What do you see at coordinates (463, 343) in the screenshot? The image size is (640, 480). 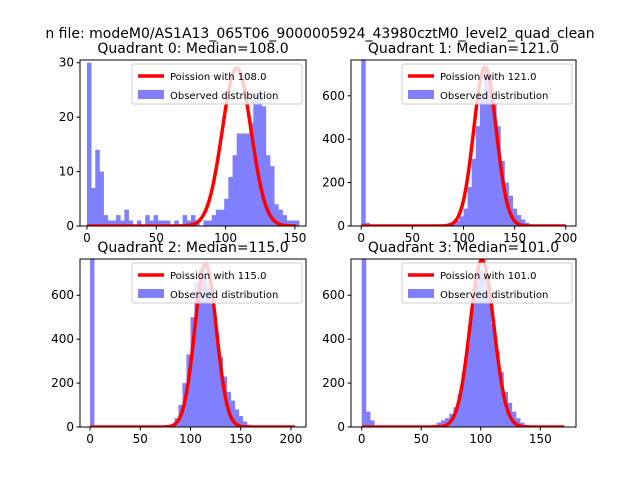 I see `axes-frame` at bounding box center [463, 343].